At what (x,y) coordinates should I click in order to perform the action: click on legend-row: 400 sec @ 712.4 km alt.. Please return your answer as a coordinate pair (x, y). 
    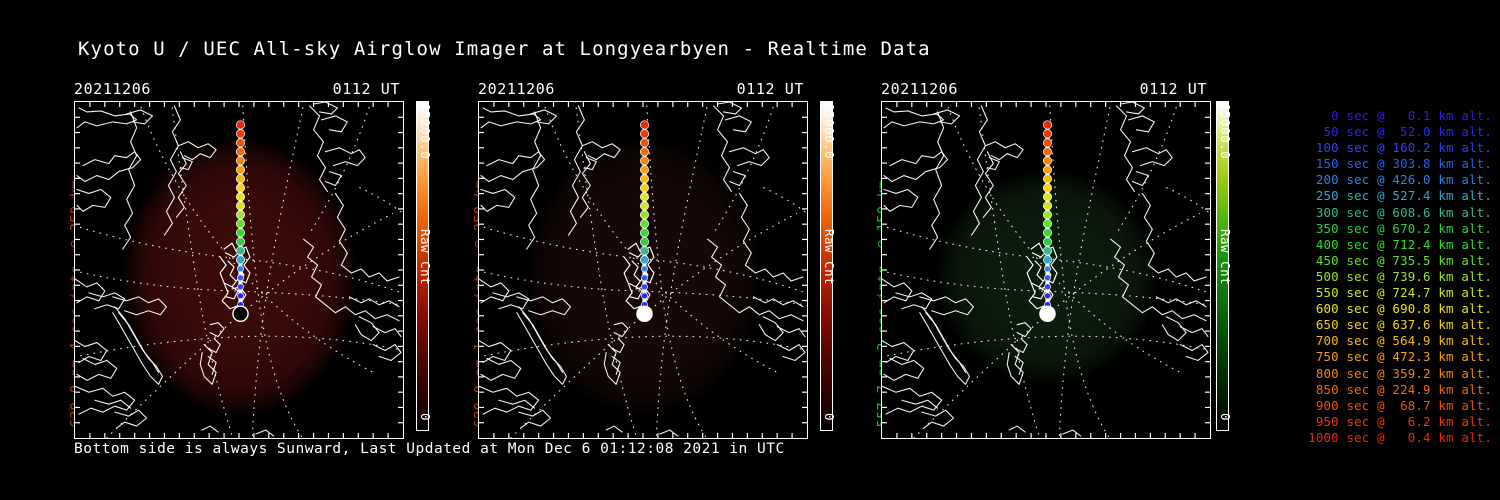
    Looking at the image, I should click on (1400, 244).